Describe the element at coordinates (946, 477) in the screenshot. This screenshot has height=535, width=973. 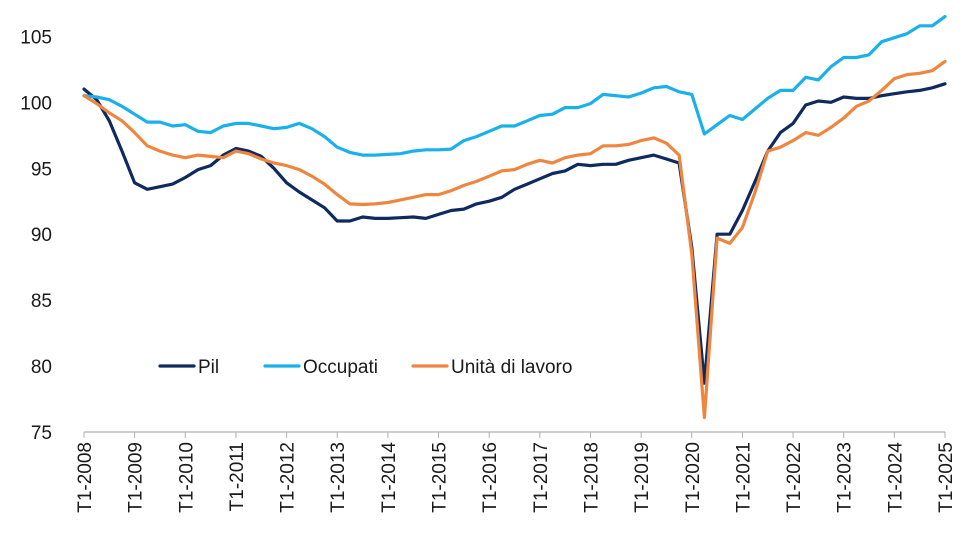
I see `x-tick-label: T1-2025` at that location.